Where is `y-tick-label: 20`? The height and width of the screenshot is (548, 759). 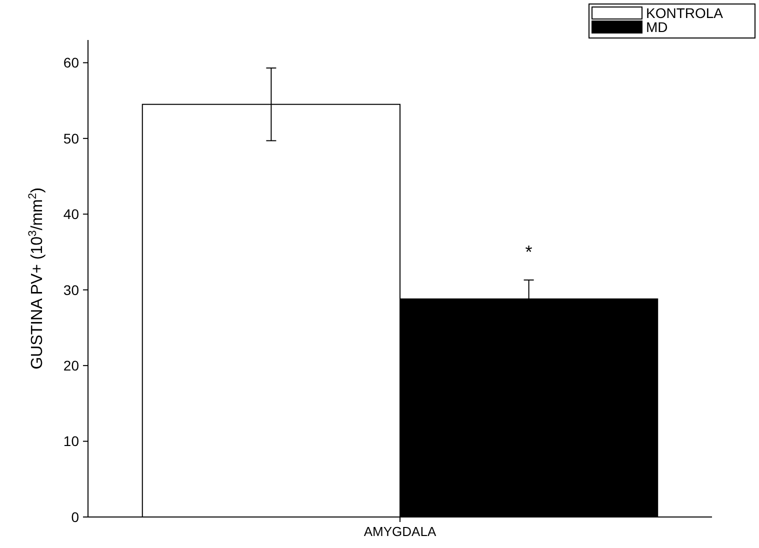
y-tick-label: 20 is located at coordinates (71, 365).